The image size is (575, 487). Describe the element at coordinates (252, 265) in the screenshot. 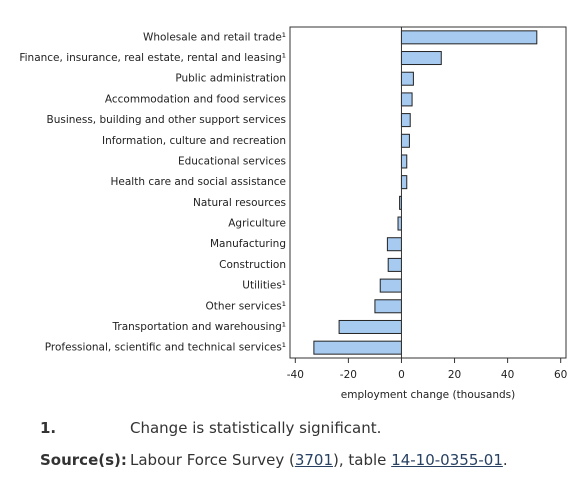

I see `y-tick-label: Construction` at that location.